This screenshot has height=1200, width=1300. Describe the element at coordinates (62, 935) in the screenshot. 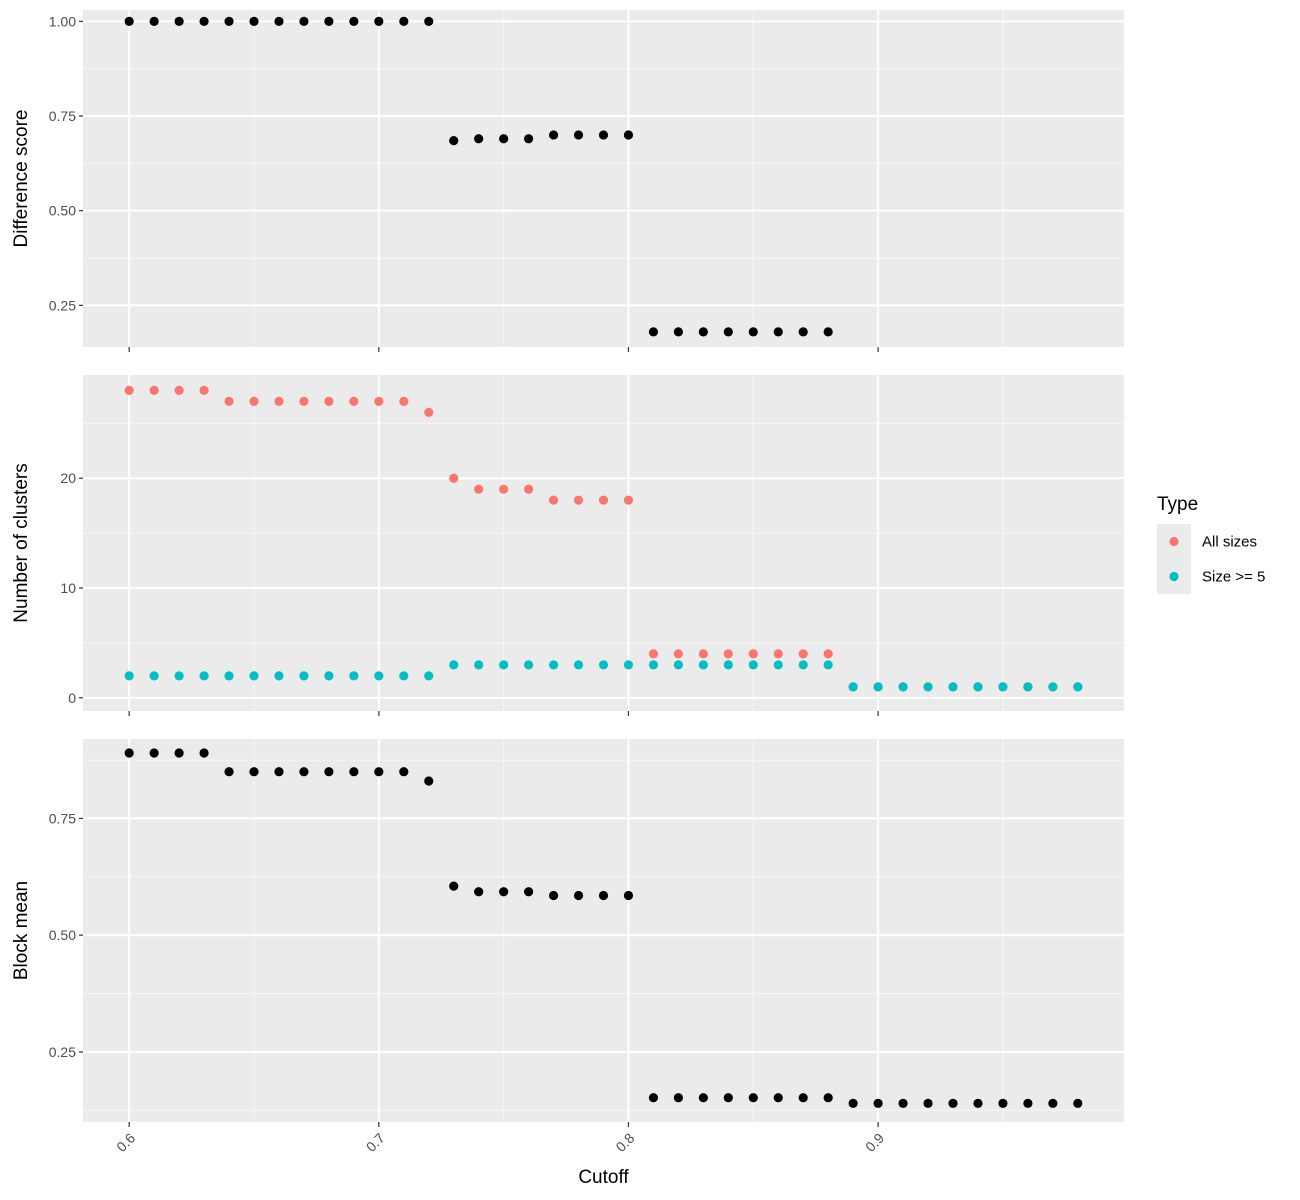

I see `y-tick-label: 0.50` at that location.